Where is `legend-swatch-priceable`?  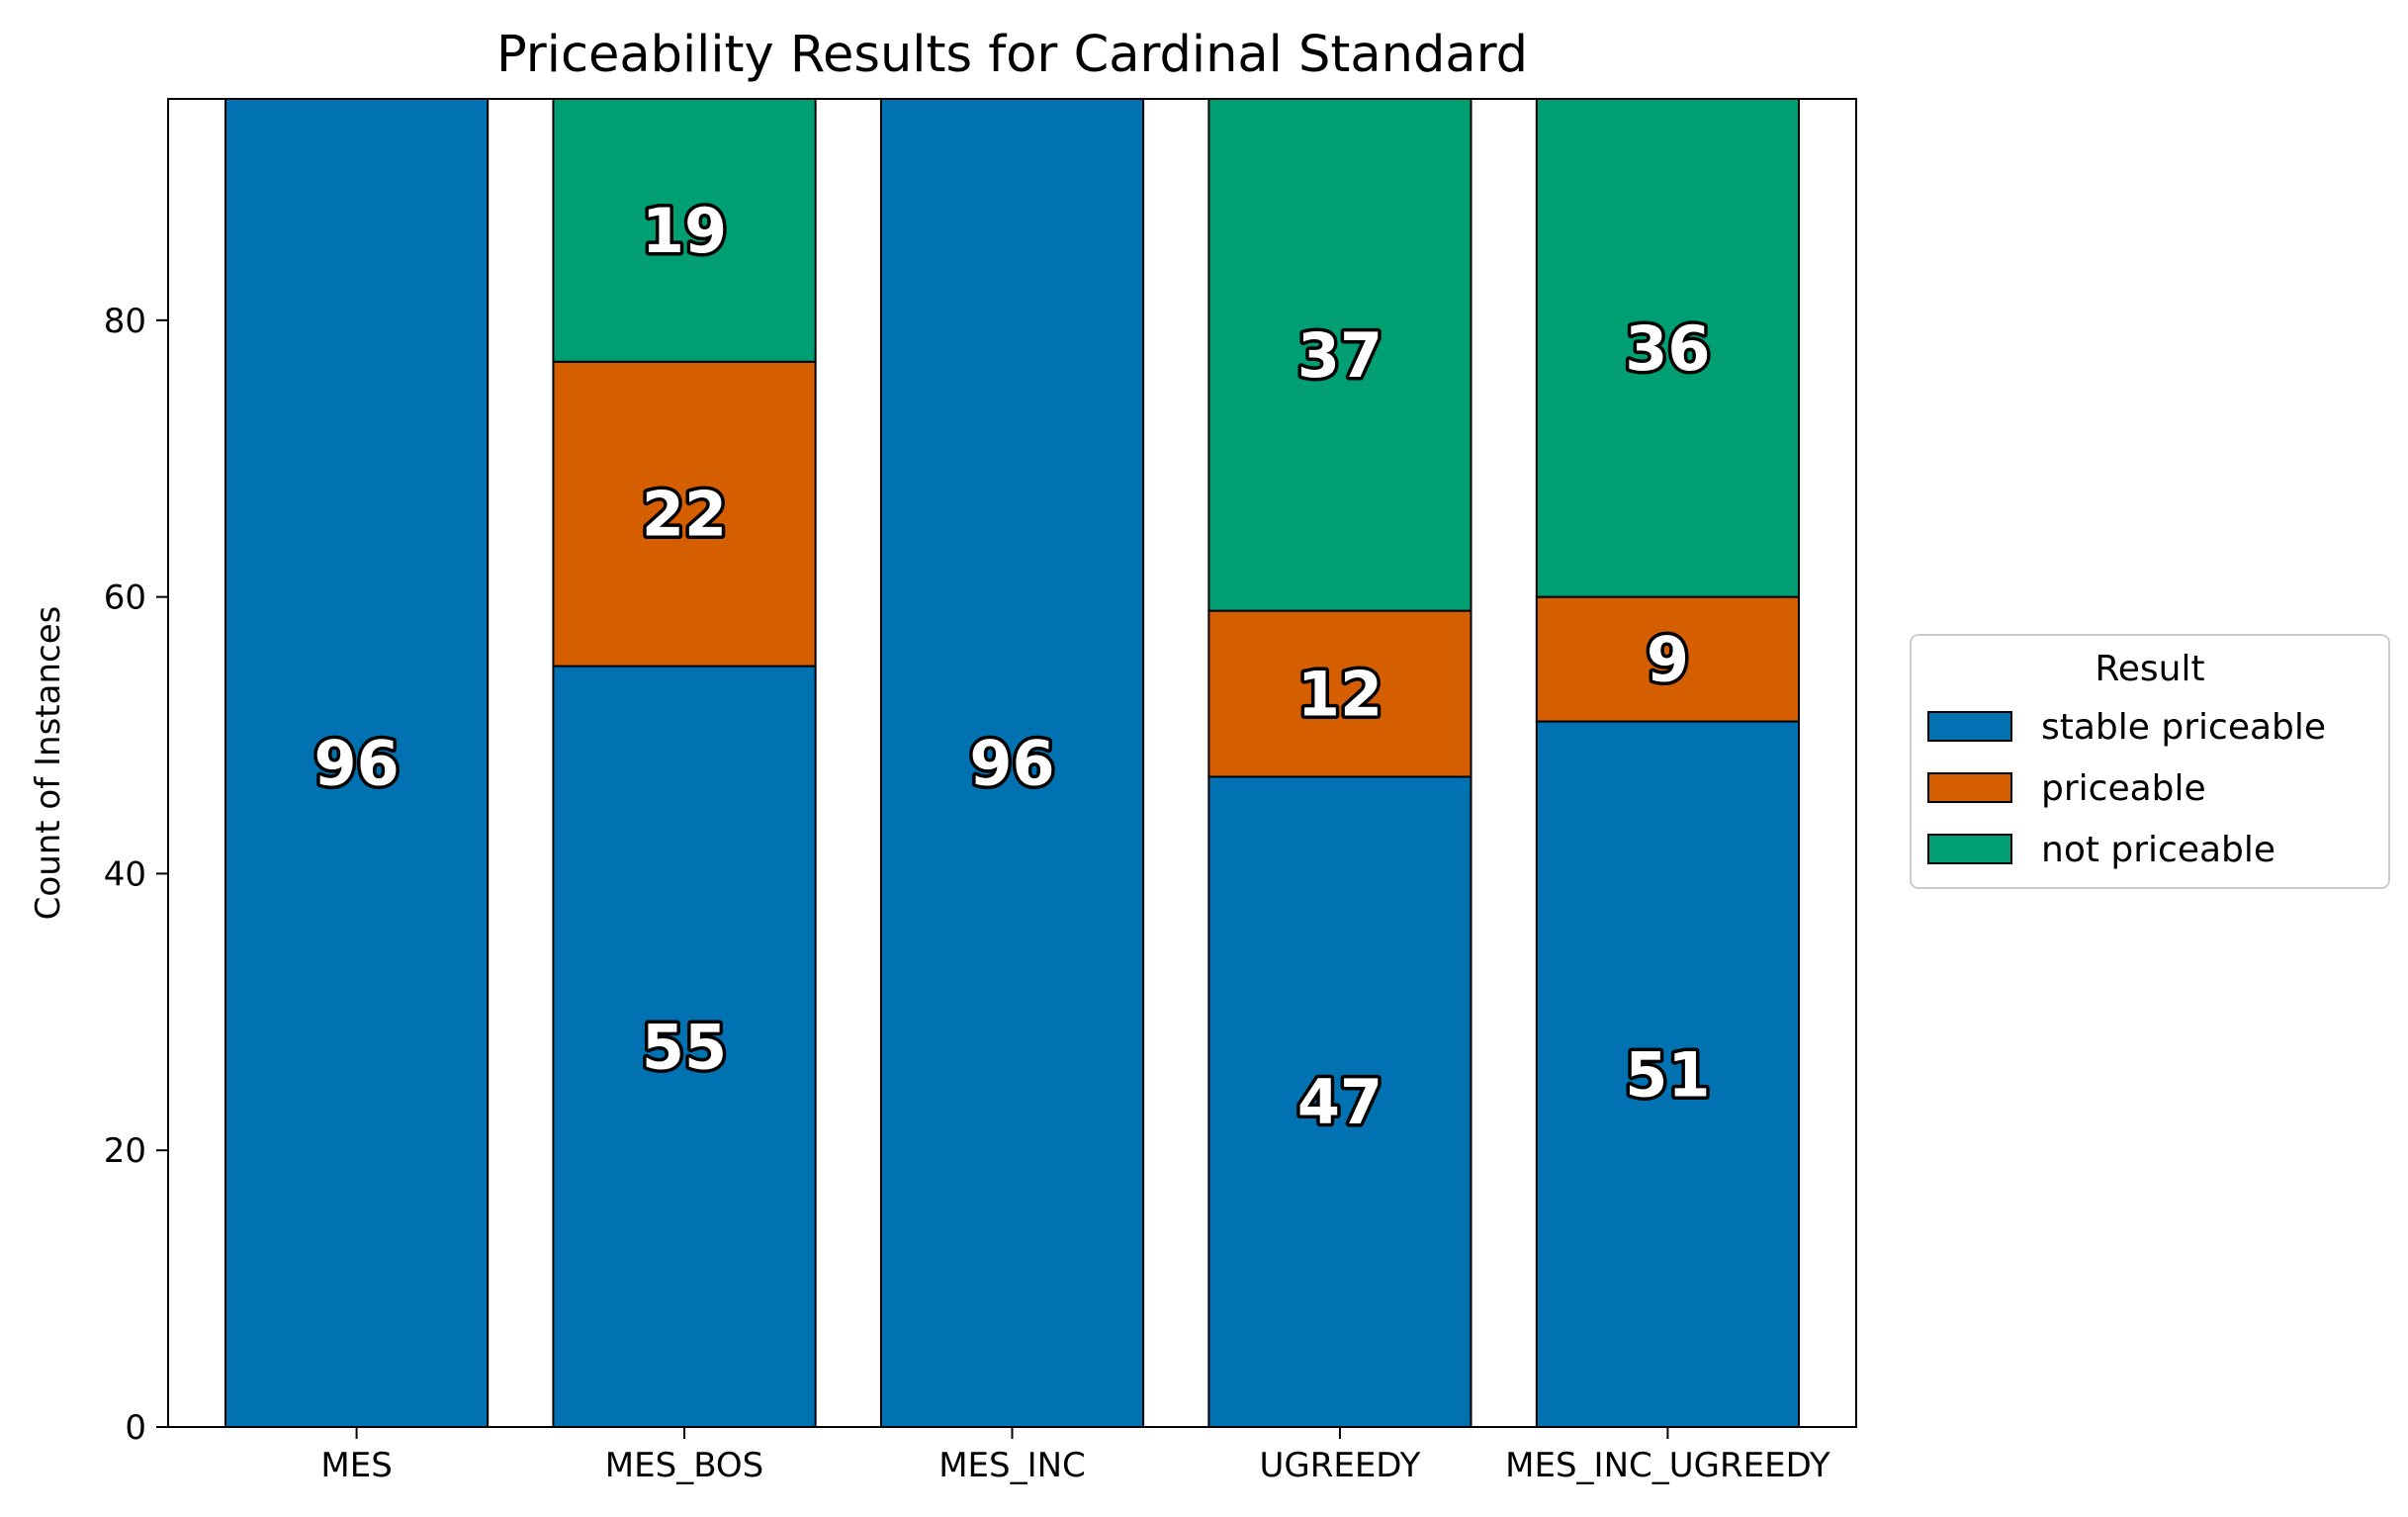 legend-swatch-priceable is located at coordinates (1969, 787).